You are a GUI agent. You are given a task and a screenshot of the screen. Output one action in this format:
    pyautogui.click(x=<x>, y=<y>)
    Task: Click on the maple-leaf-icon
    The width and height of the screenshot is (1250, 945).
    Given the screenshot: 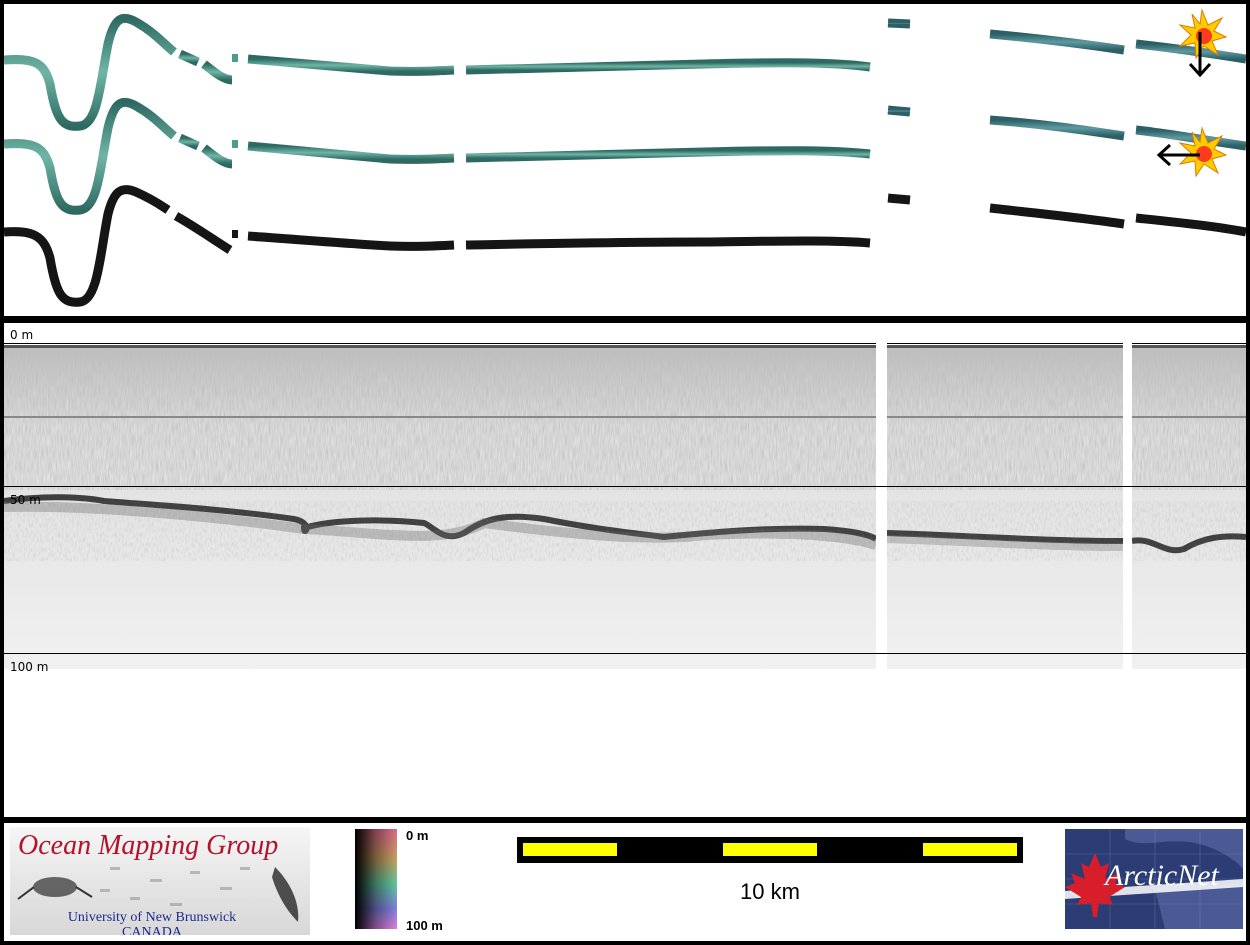 What is the action you would take?
    pyautogui.click(x=1095, y=885)
    